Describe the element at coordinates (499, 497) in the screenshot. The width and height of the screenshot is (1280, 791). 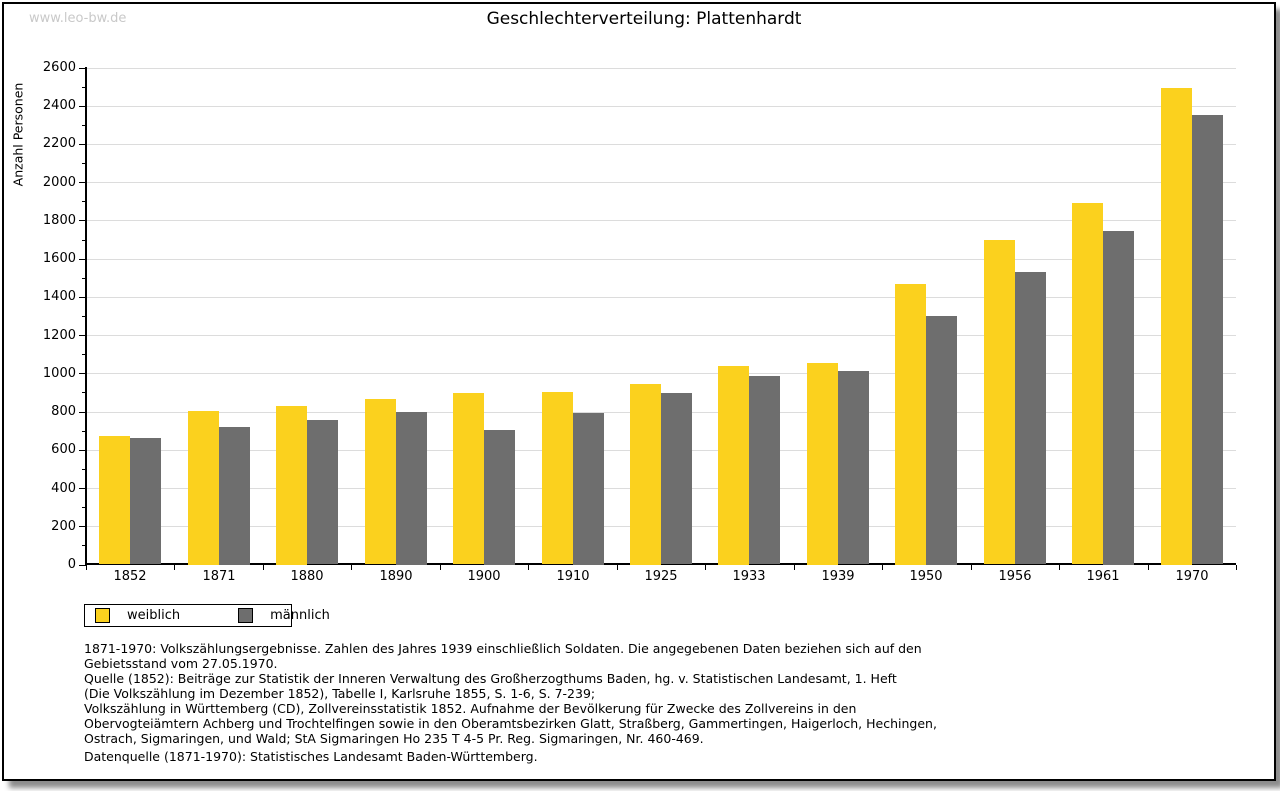
I see `bar-männlich-1900` at that location.